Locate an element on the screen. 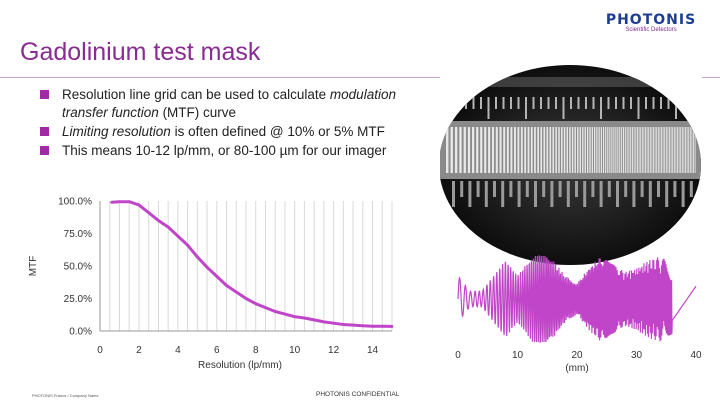 The height and width of the screenshot is (405, 720). mtf-x-axis-title: Resolution (lp/mm) is located at coordinates (240, 365).